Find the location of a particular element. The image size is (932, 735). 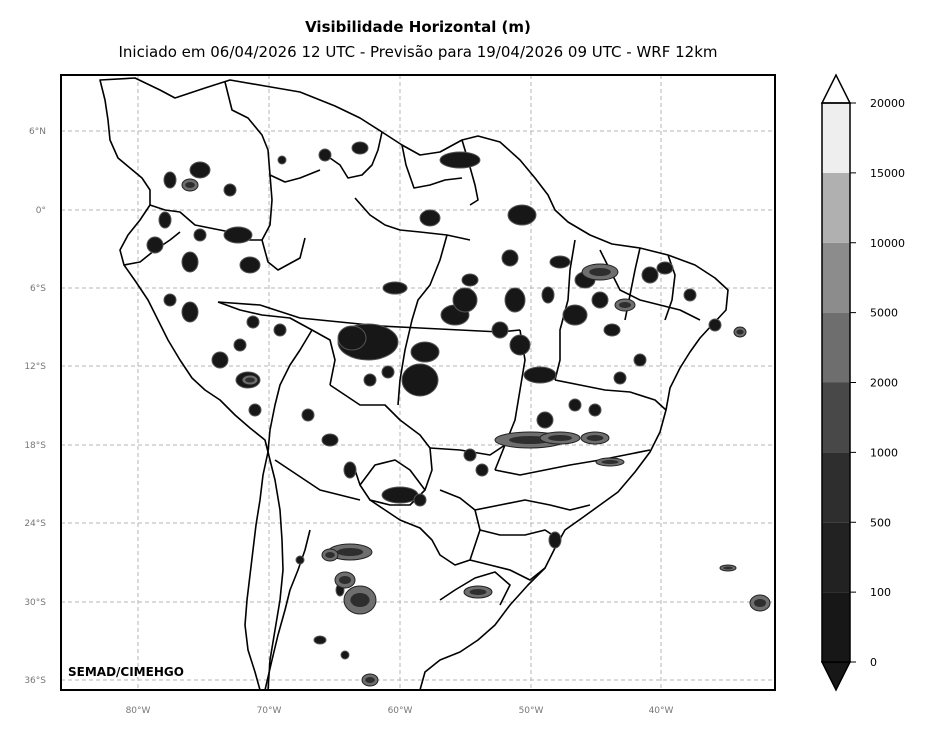

lon-label-40w: 40°W is located at coordinates (661, 711).